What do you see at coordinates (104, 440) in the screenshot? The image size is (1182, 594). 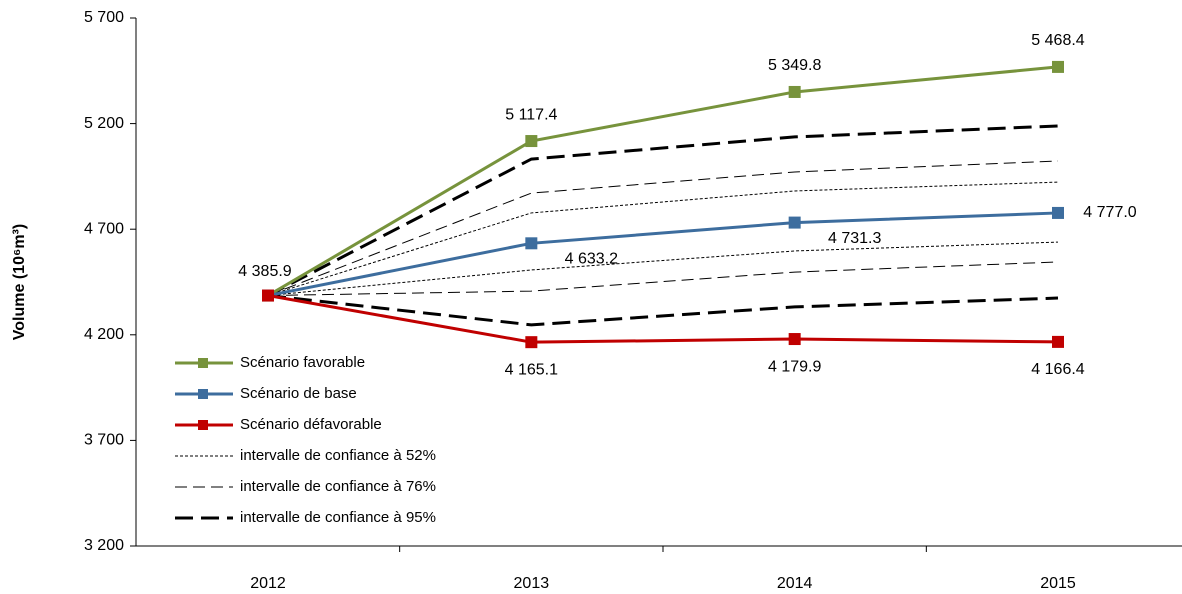 I see `y-tick-label: 3 700` at bounding box center [104, 440].